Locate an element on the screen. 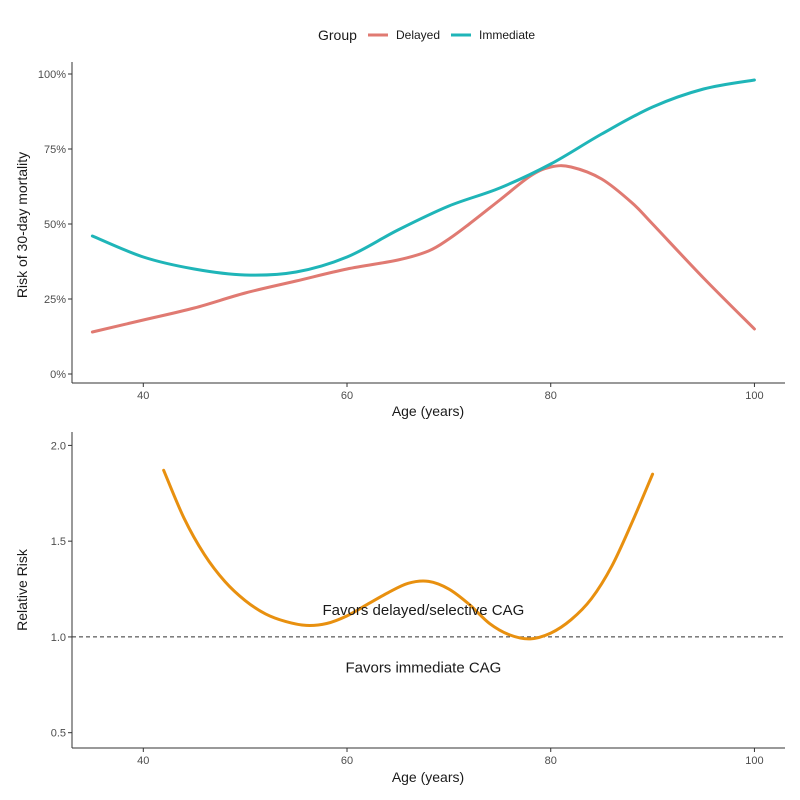 This screenshot has width=800, height=800. legend-label-immediate: Immediate is located at coordinates (507, 35).